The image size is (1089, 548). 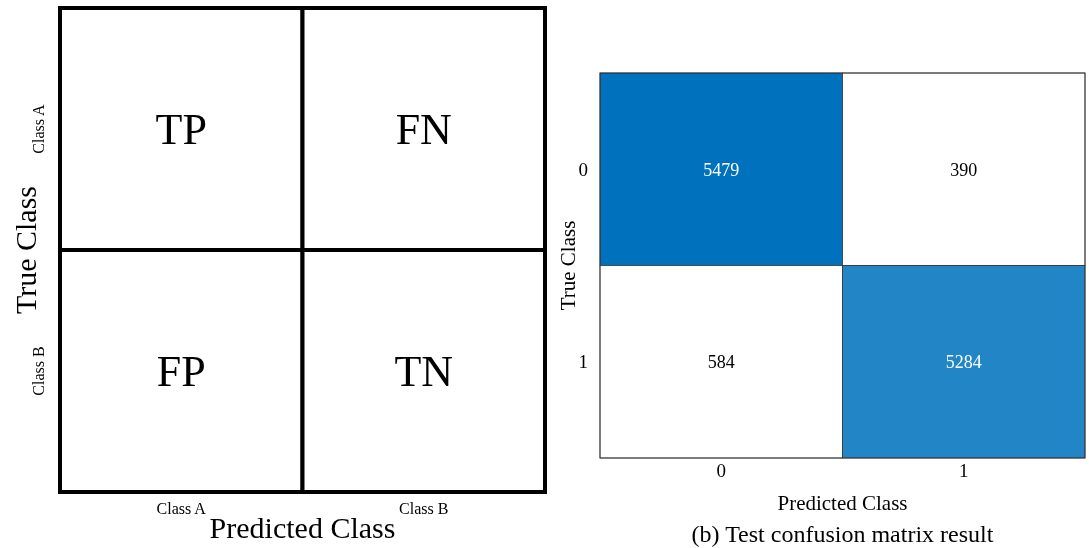 I want to click on text: (b) Test confusion matrix result, so click(x=842, y=534).